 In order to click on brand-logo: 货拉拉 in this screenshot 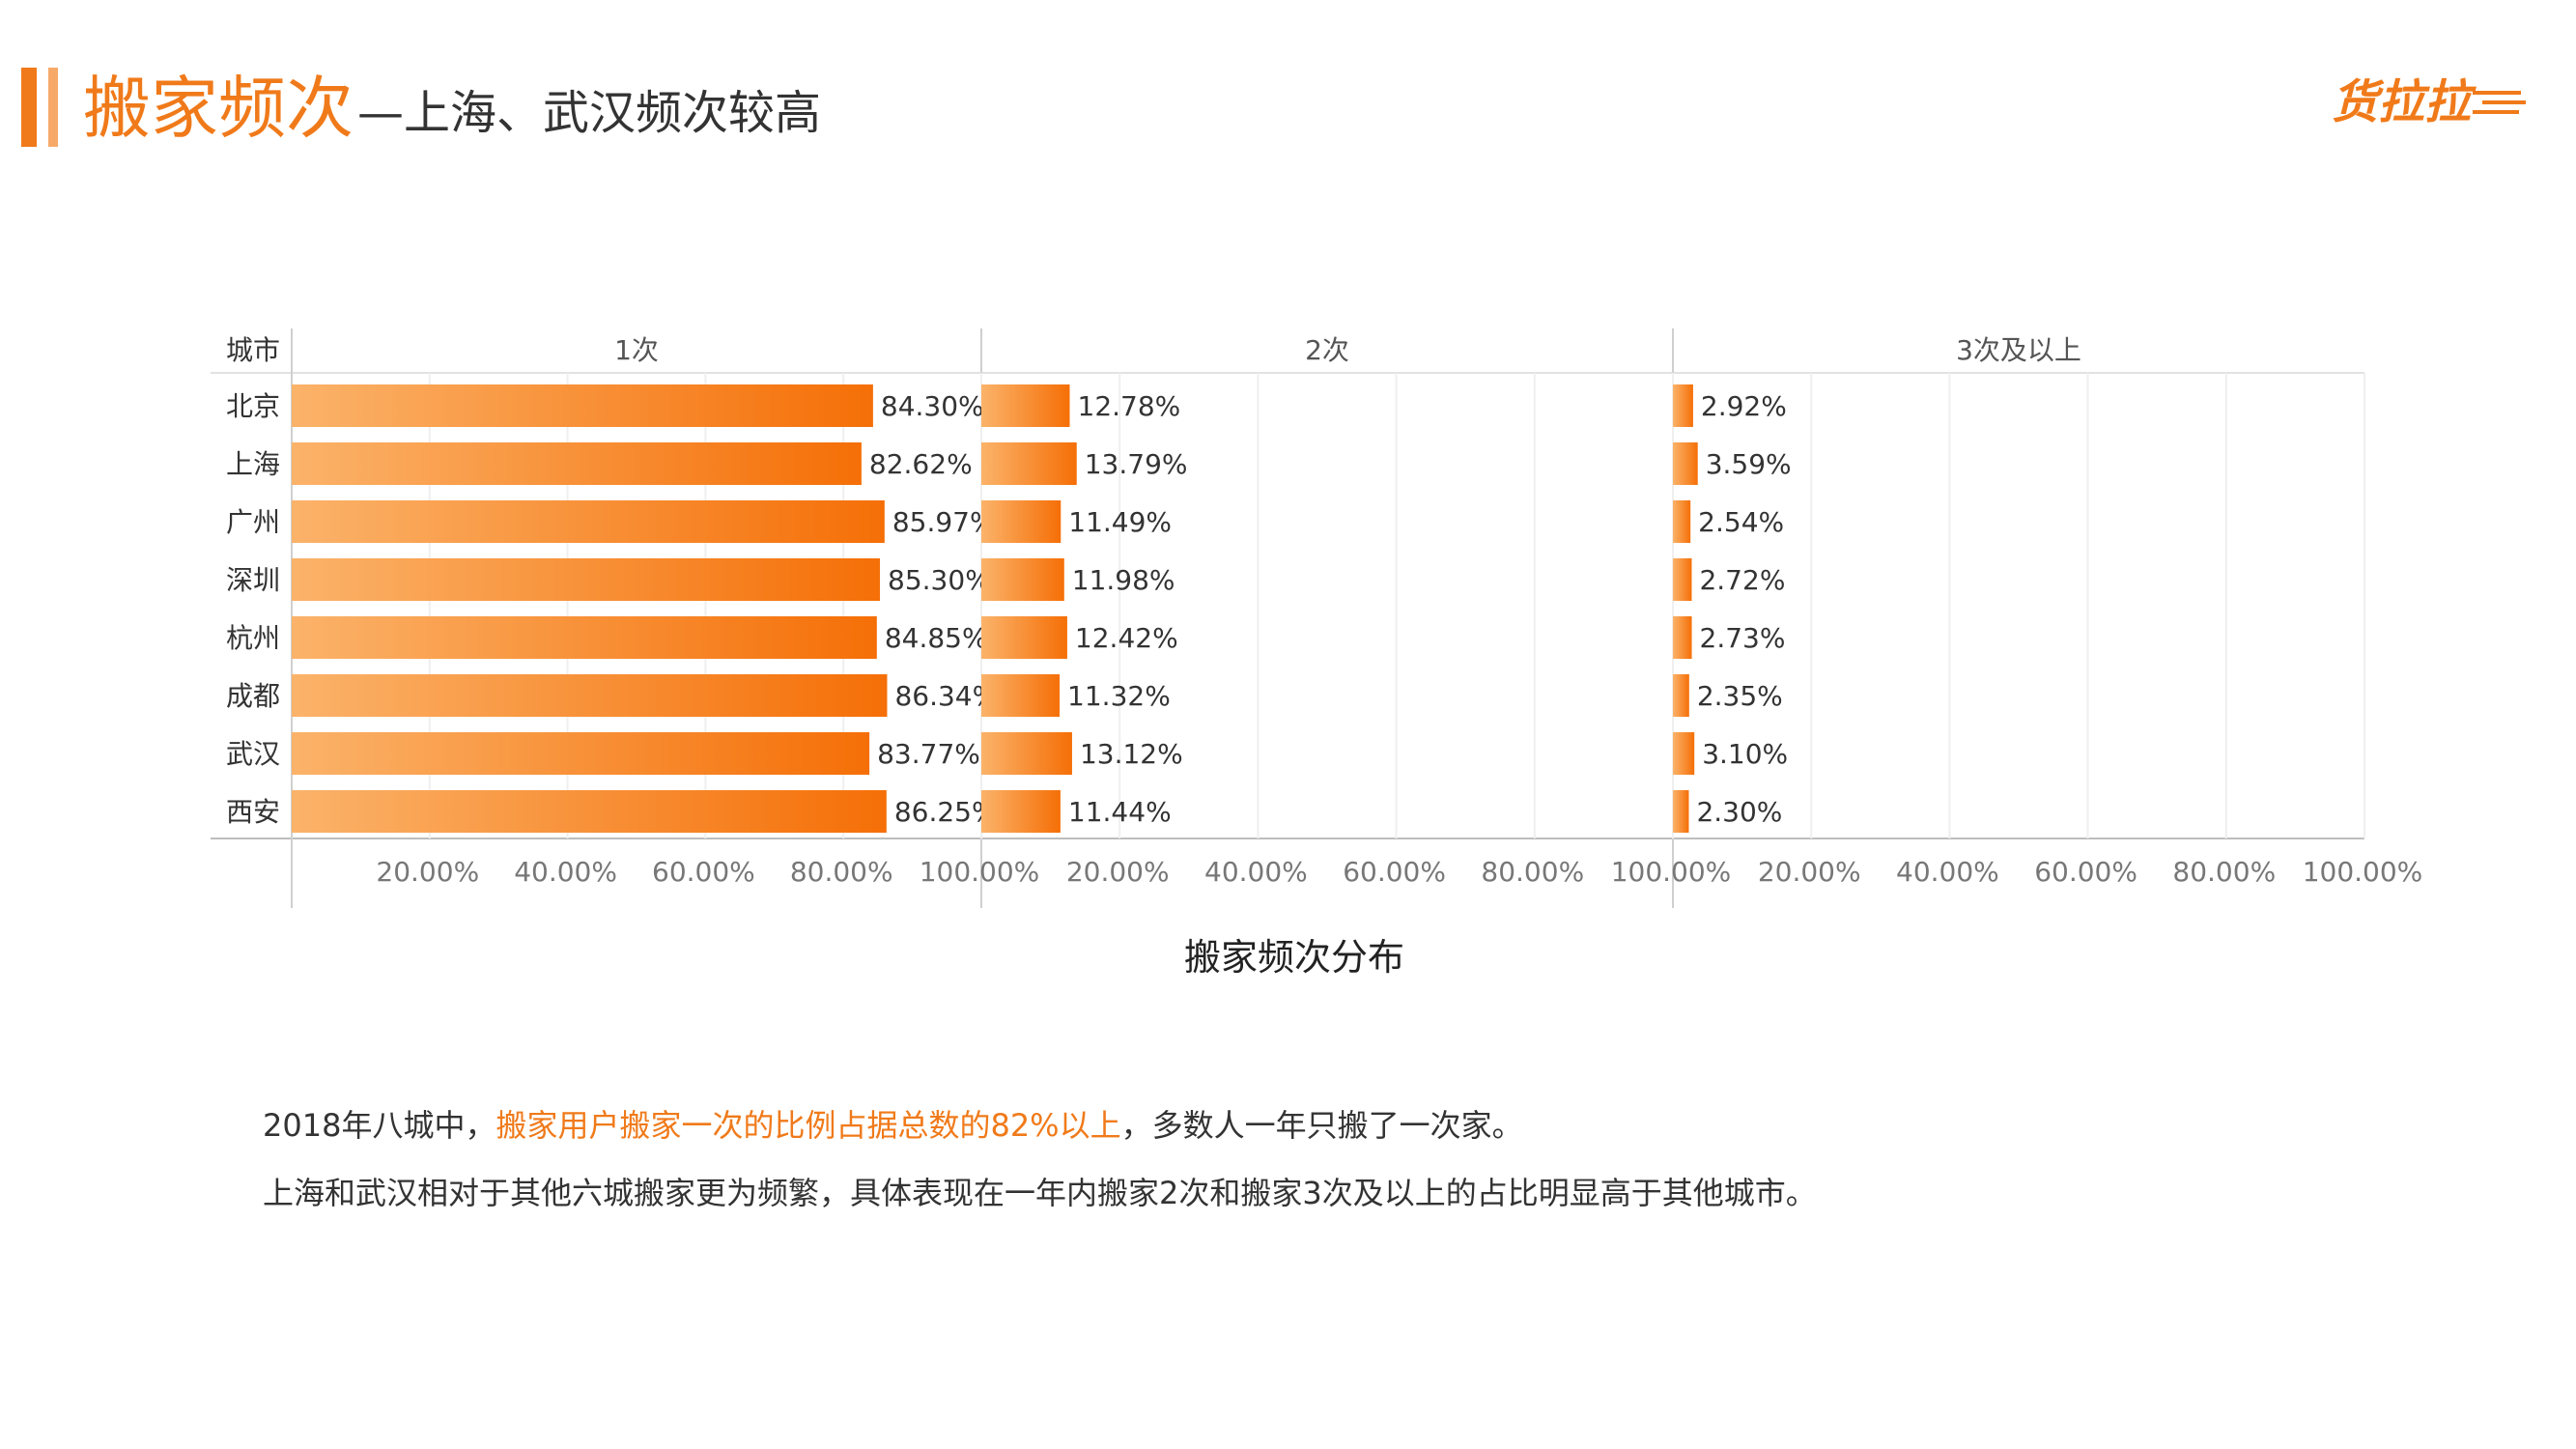, I will do `click(2429, 102)`.